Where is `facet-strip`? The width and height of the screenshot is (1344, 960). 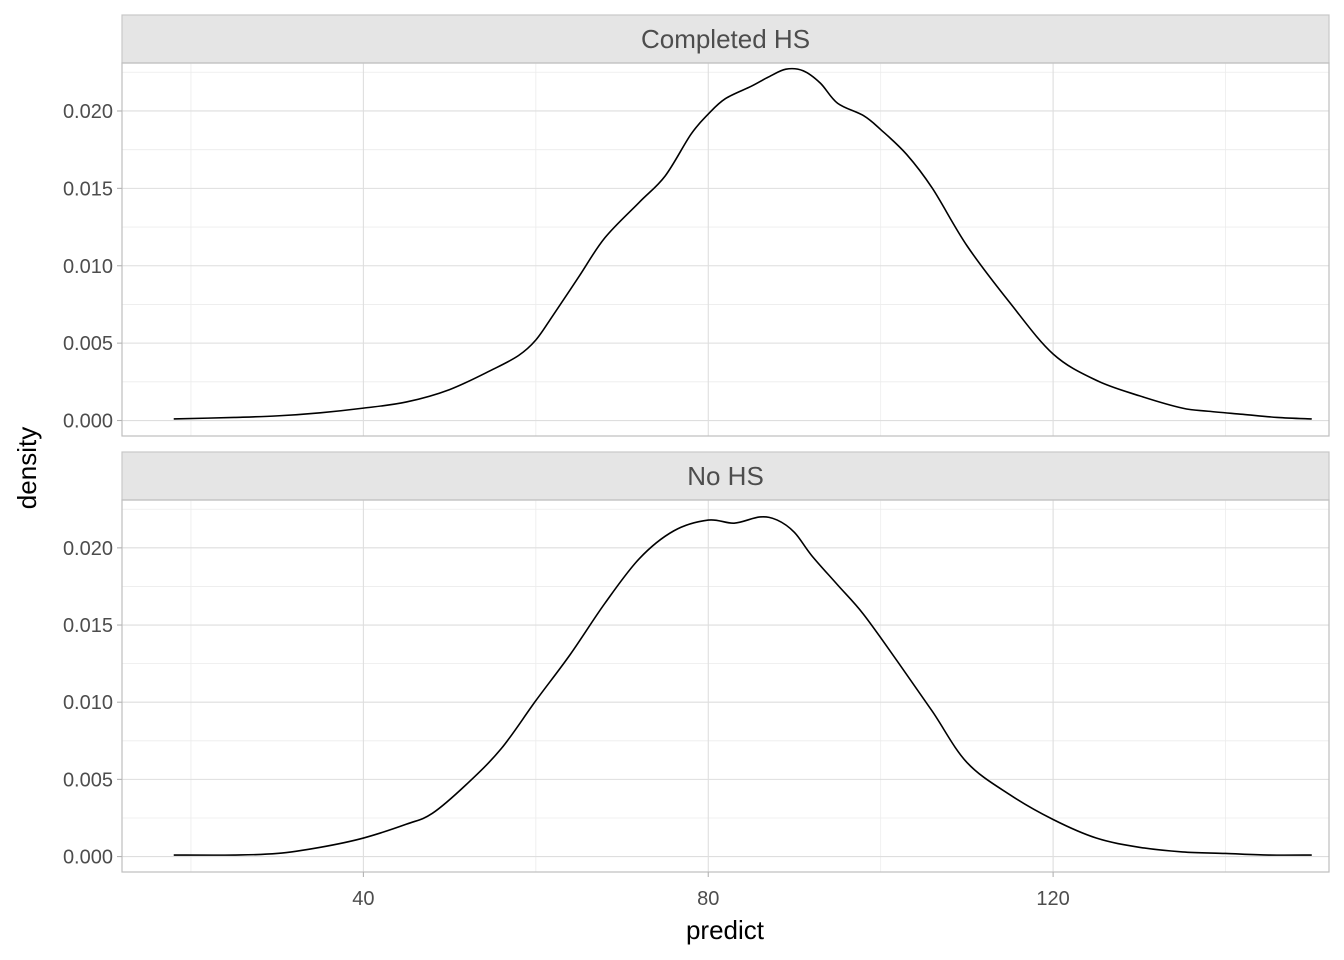 facet-strip is located at coordinates (725, 39).